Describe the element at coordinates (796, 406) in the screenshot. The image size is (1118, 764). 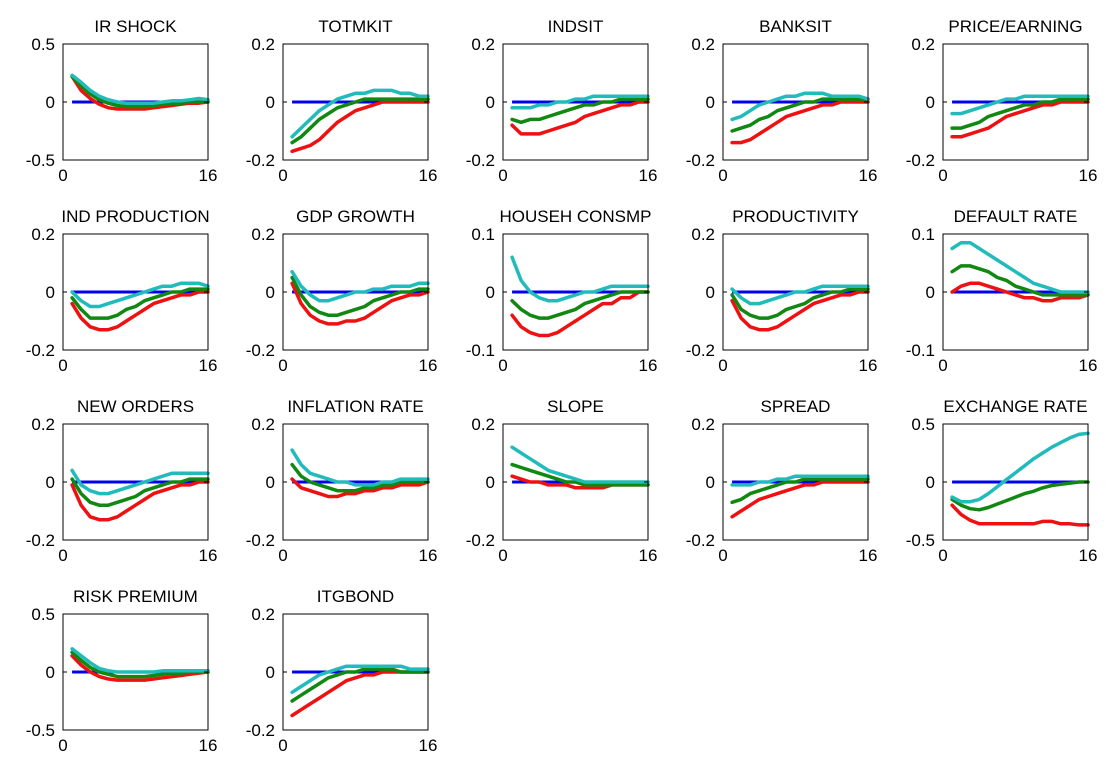
I see `panel-title: SPREAD` at that location.